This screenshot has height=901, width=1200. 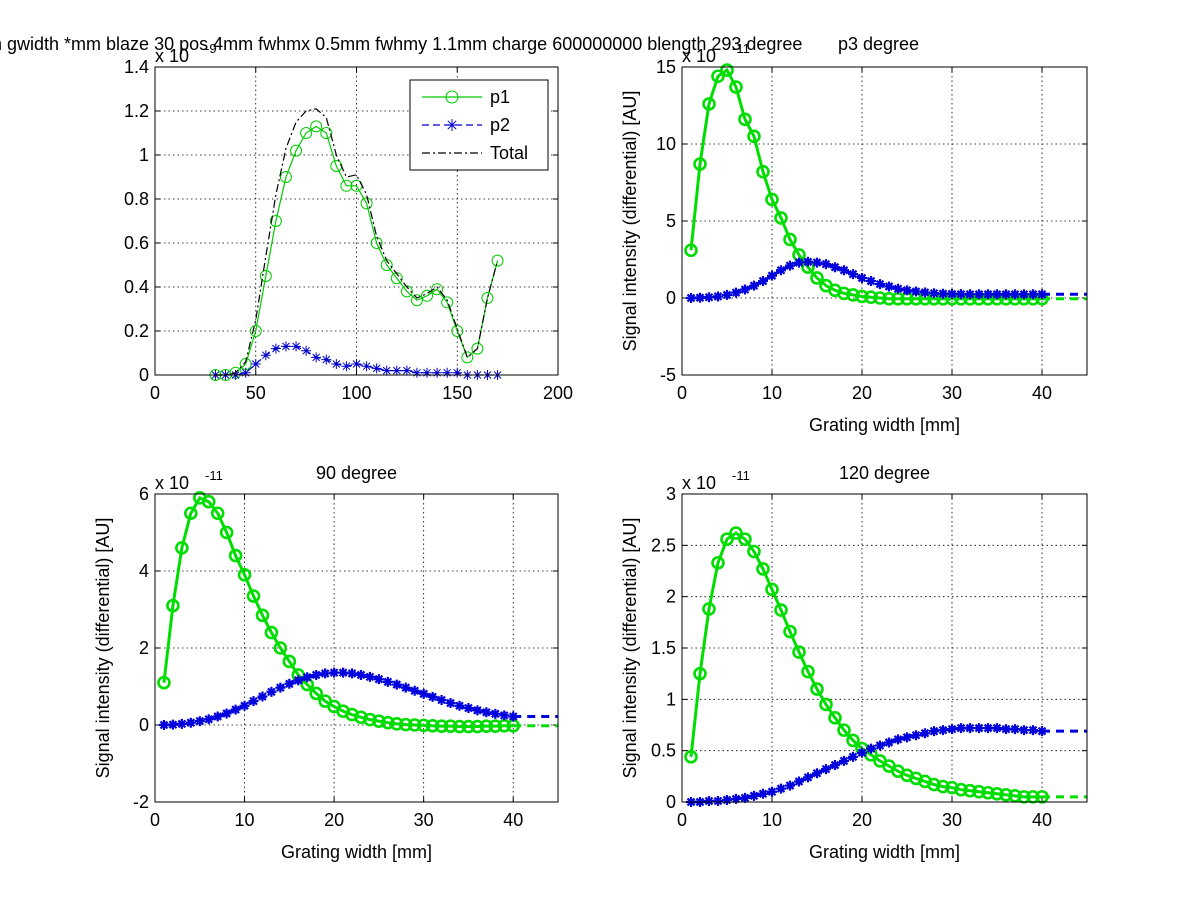 What do you see at coordinates (509, 153) in the screenshot?
I see `legend-label: Total` at bounding box center [509, 153].